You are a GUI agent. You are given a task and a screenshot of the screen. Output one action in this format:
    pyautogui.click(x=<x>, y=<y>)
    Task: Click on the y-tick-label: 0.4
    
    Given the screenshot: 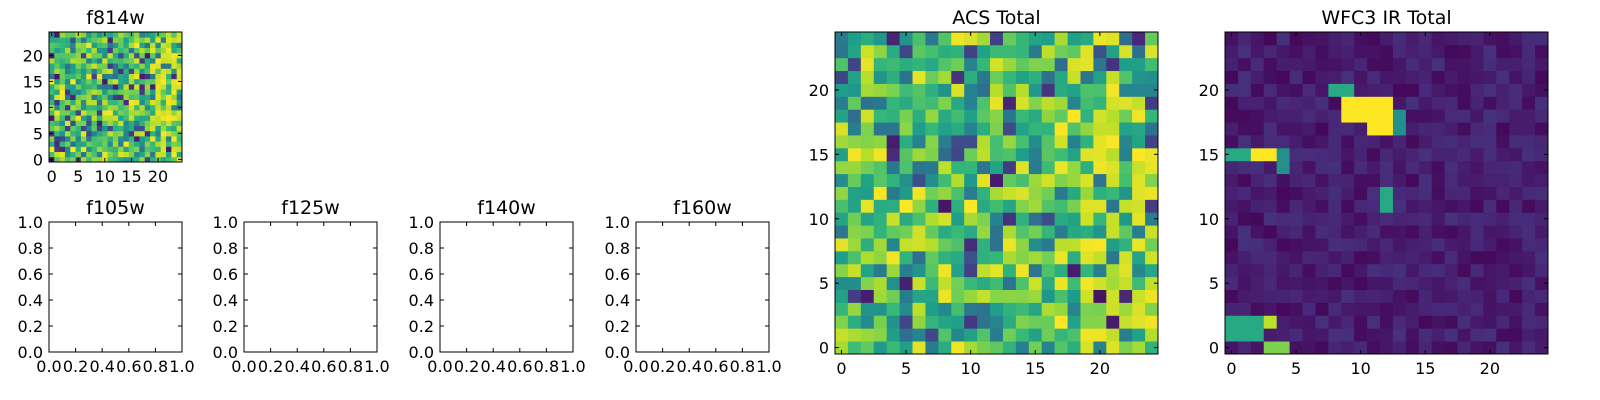 What is the action you would take?
    pyautogui.click(x=617, y=300)
    